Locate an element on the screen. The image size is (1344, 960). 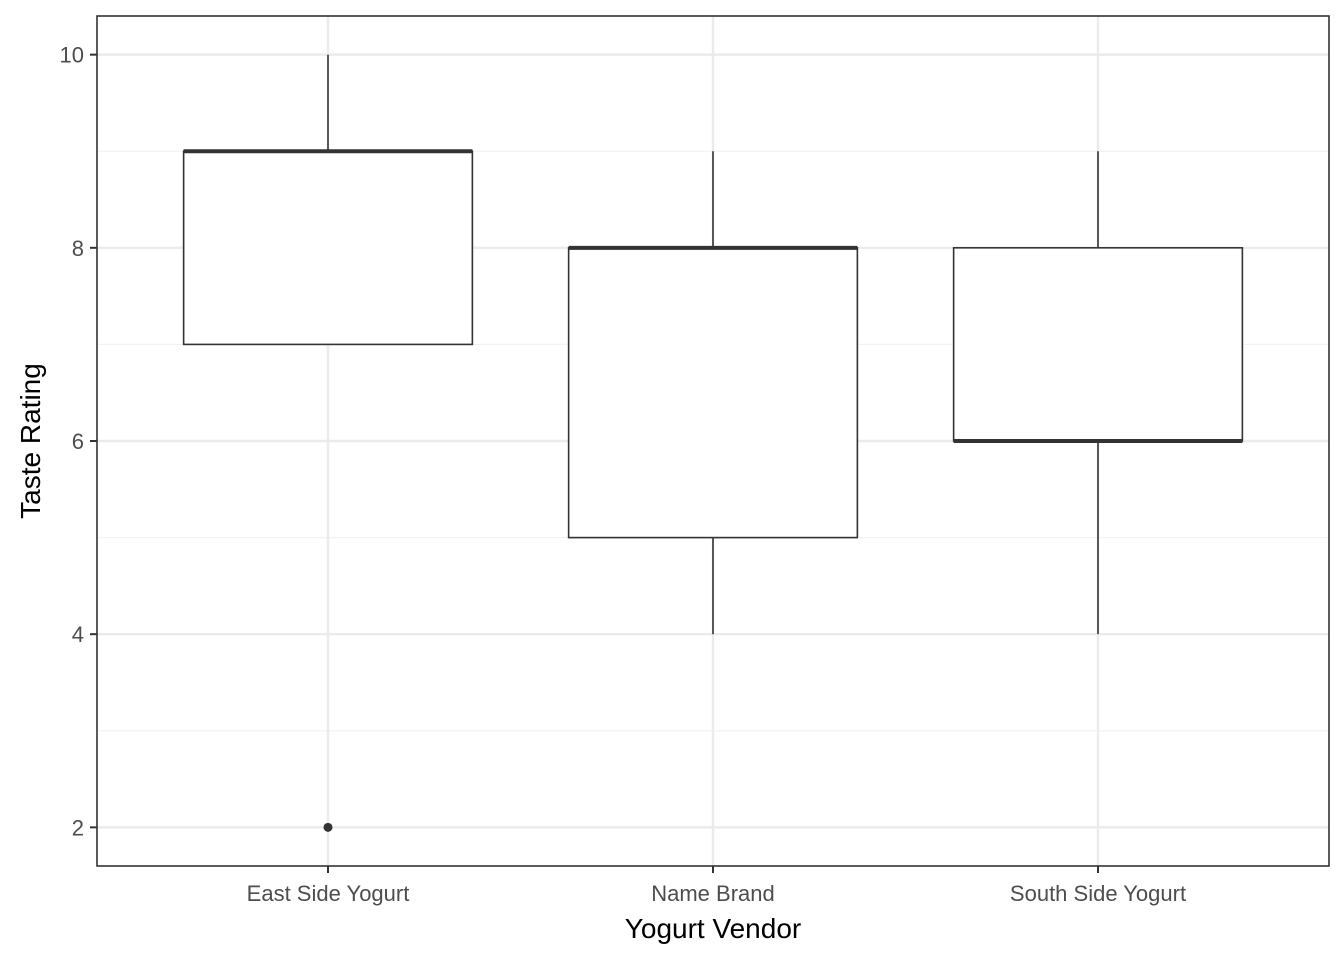
y-tick-label: 8 is located at coordinates (78, 248).